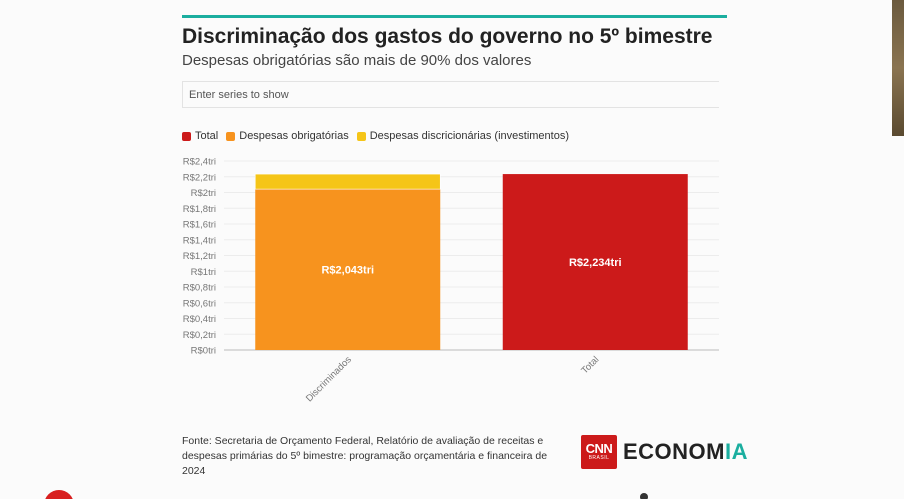 This screenshot has width=904, height=499. What do you see at coordinates (231, 136) in the screenshot?
I see `legend-swatch-obrigatorias` at bounding box center [231, 136].